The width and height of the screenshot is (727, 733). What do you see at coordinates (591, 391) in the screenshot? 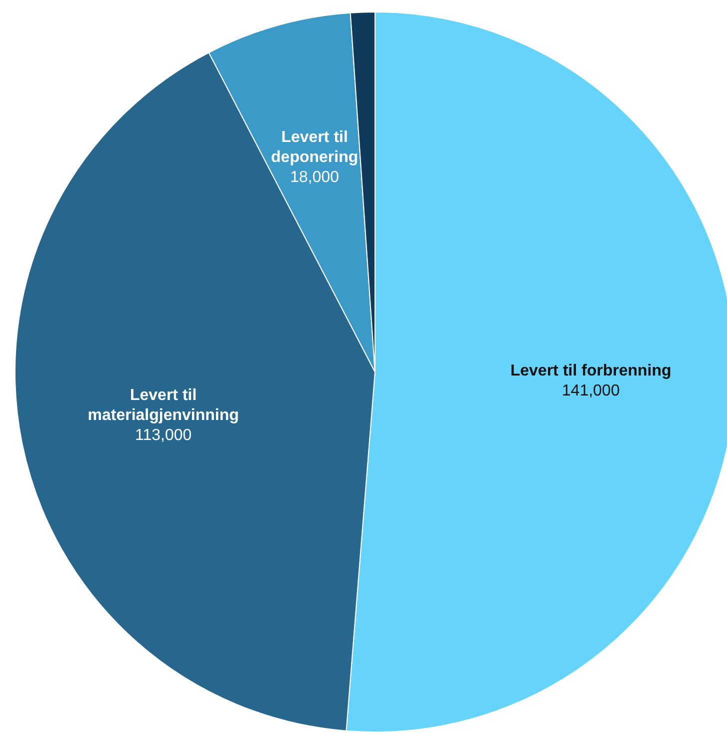
I see `data-label: 141,000` at bounding box center [591, 391].